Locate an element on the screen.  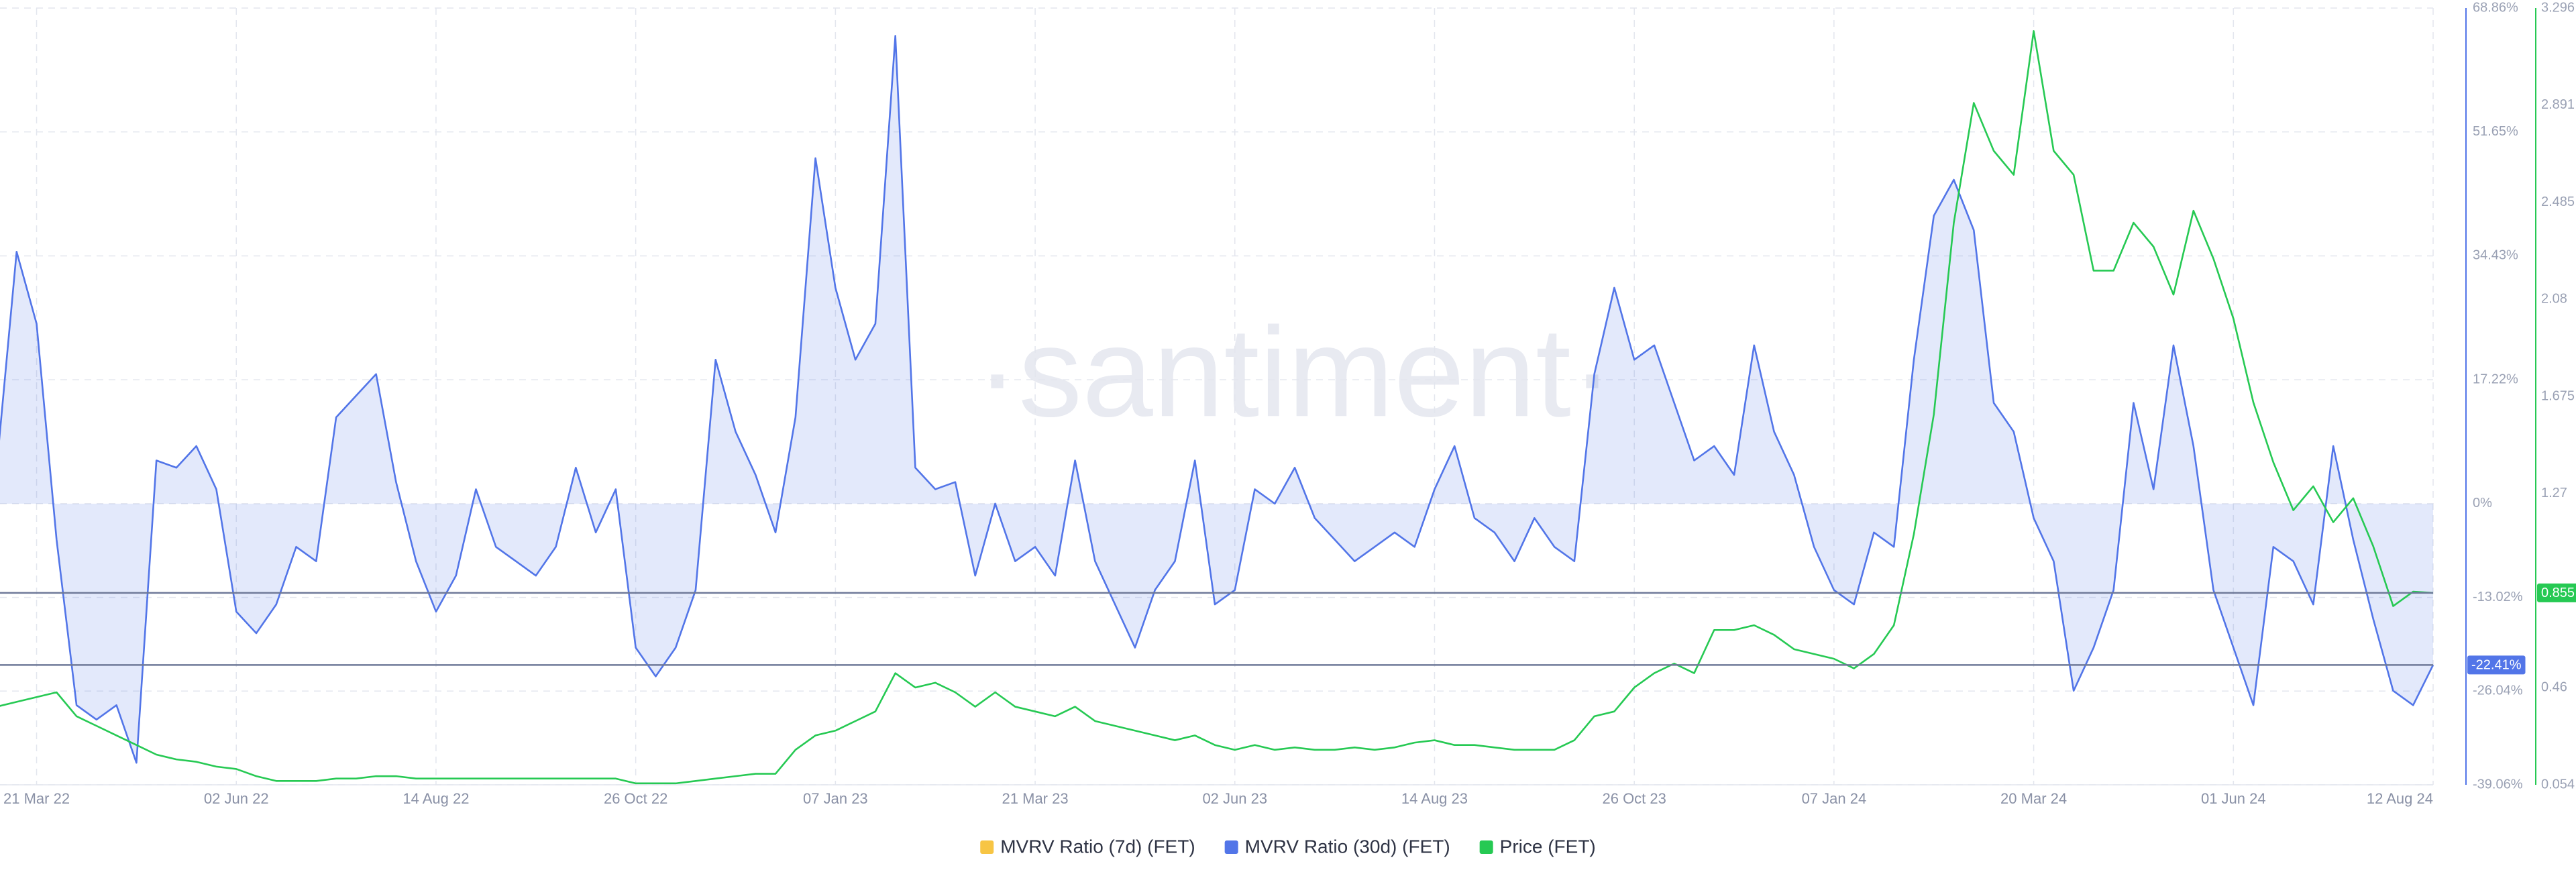
current-value-badge: -22.41% is located at coordinates (2496, 665).